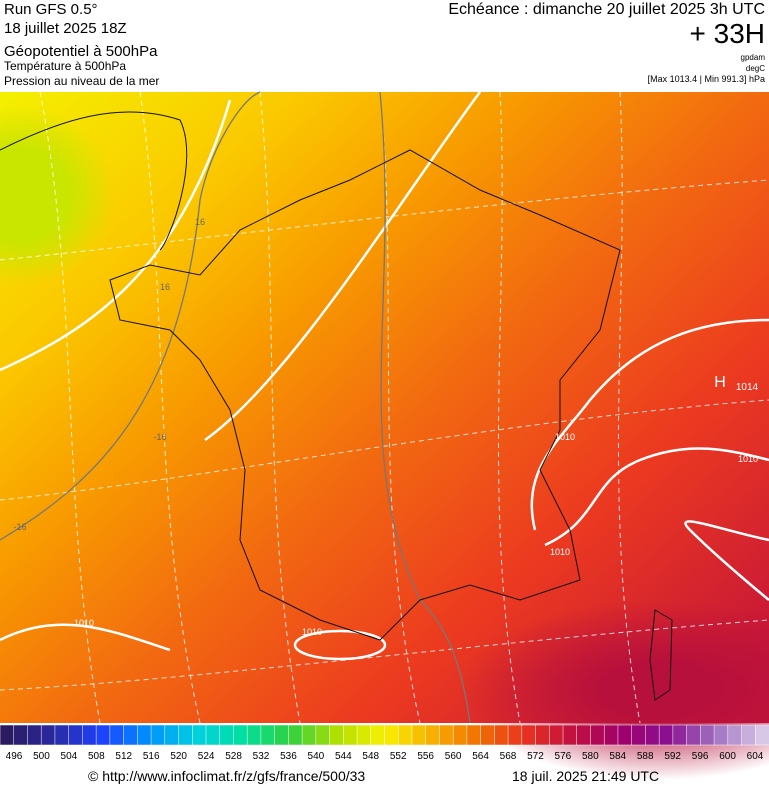 The image size is (769, 786). I want to click on colorbar-label: 504, so click(69, 756).